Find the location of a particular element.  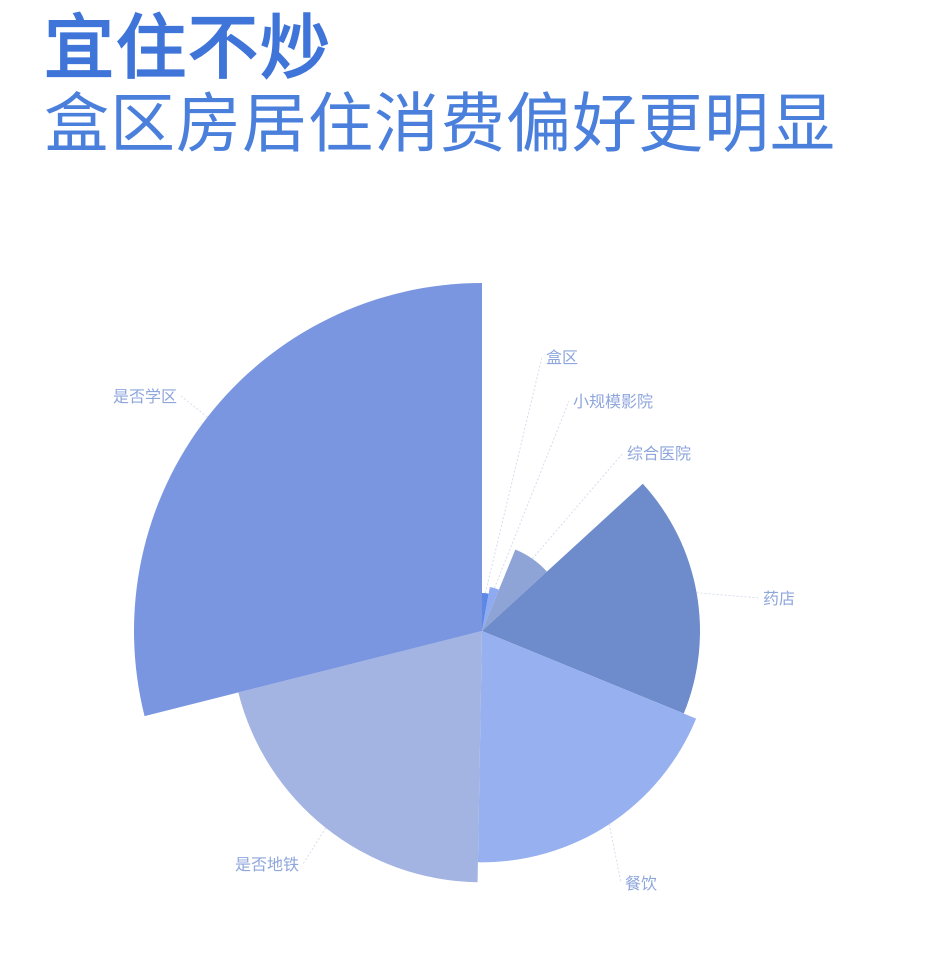

slice-label: 盒区 is located at coordinates (562, 357).